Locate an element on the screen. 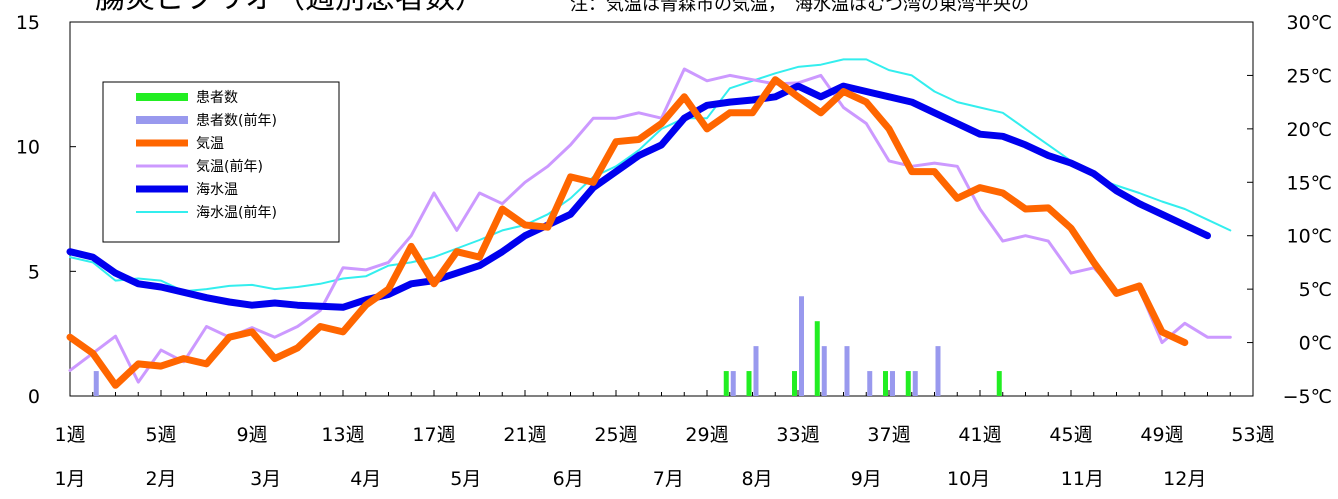  y-right-tick-label: 25℃ is located at coordinates (1309, 76).